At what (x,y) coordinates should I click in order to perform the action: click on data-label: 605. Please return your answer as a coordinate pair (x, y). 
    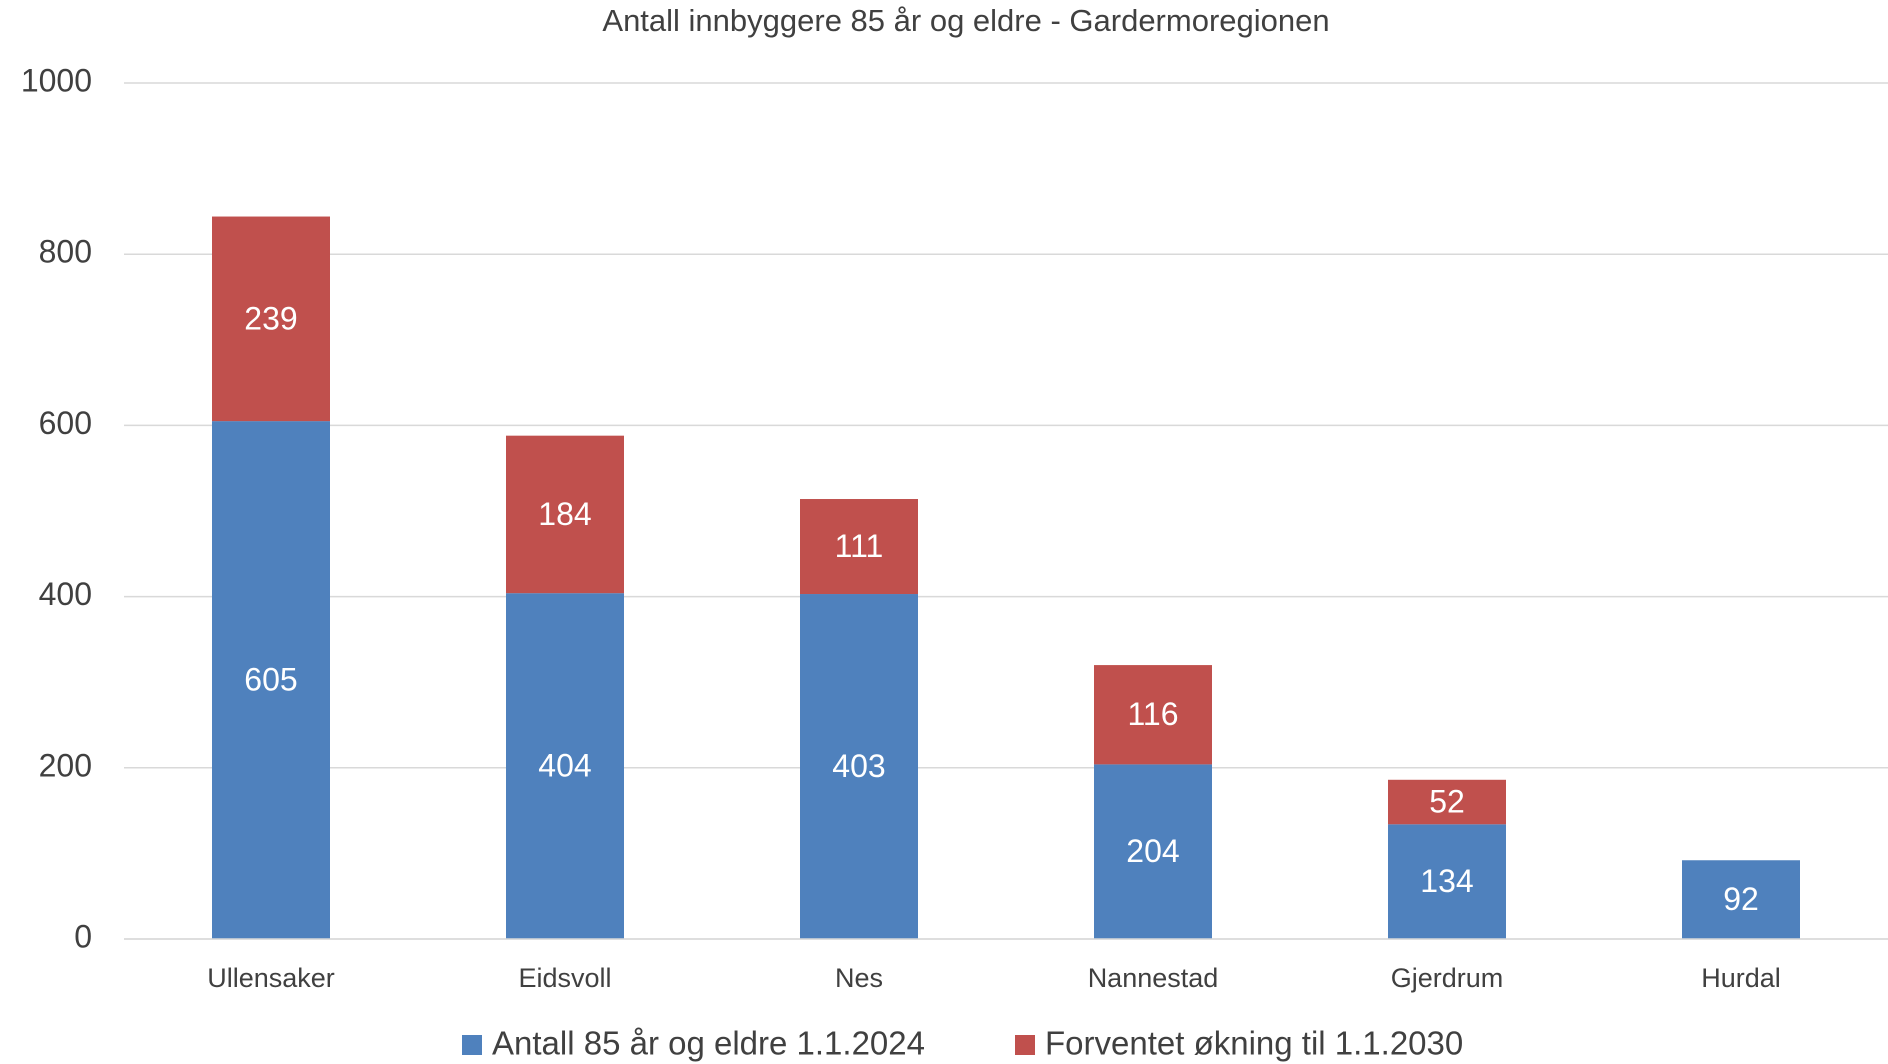
    Looking at the image, I should click on (270, 680).